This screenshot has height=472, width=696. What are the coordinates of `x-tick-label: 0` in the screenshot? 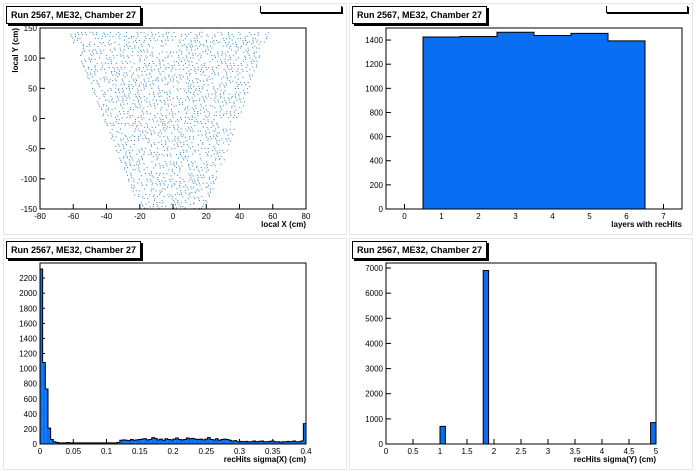 It's located at (386, 451).